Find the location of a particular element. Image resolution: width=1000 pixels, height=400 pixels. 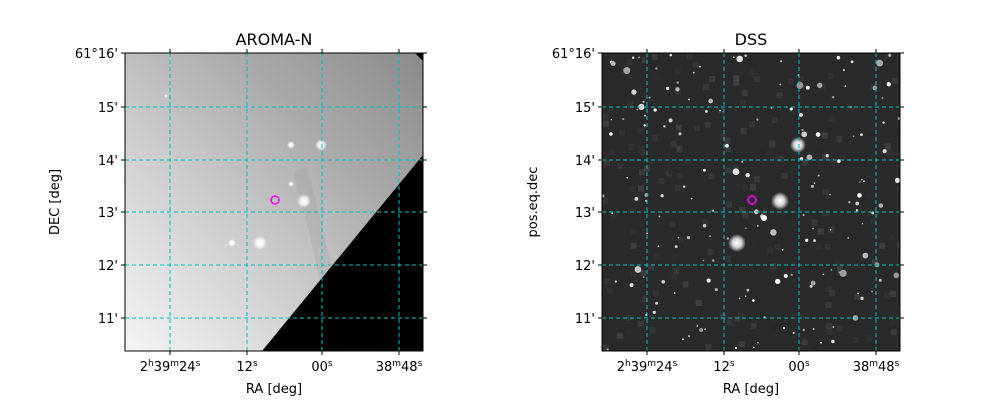

x-tick-label: 12s is located at coordinates (724, 367).